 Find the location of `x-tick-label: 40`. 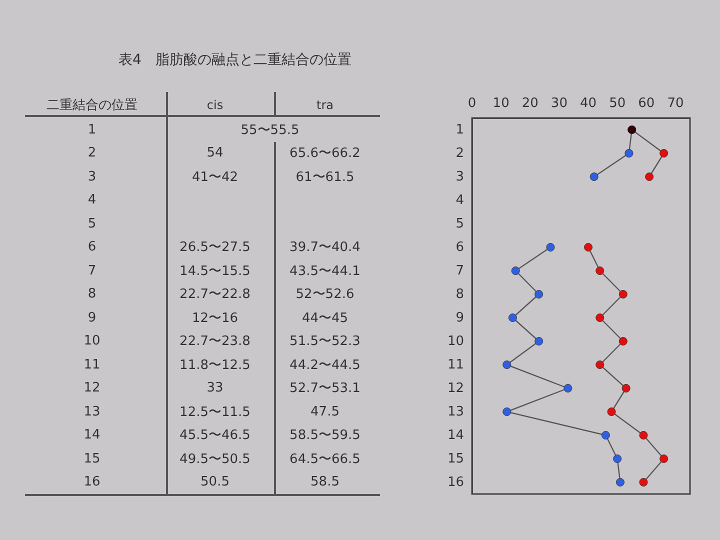

x-tick-label: 40 is located at coordinates (588, 103).